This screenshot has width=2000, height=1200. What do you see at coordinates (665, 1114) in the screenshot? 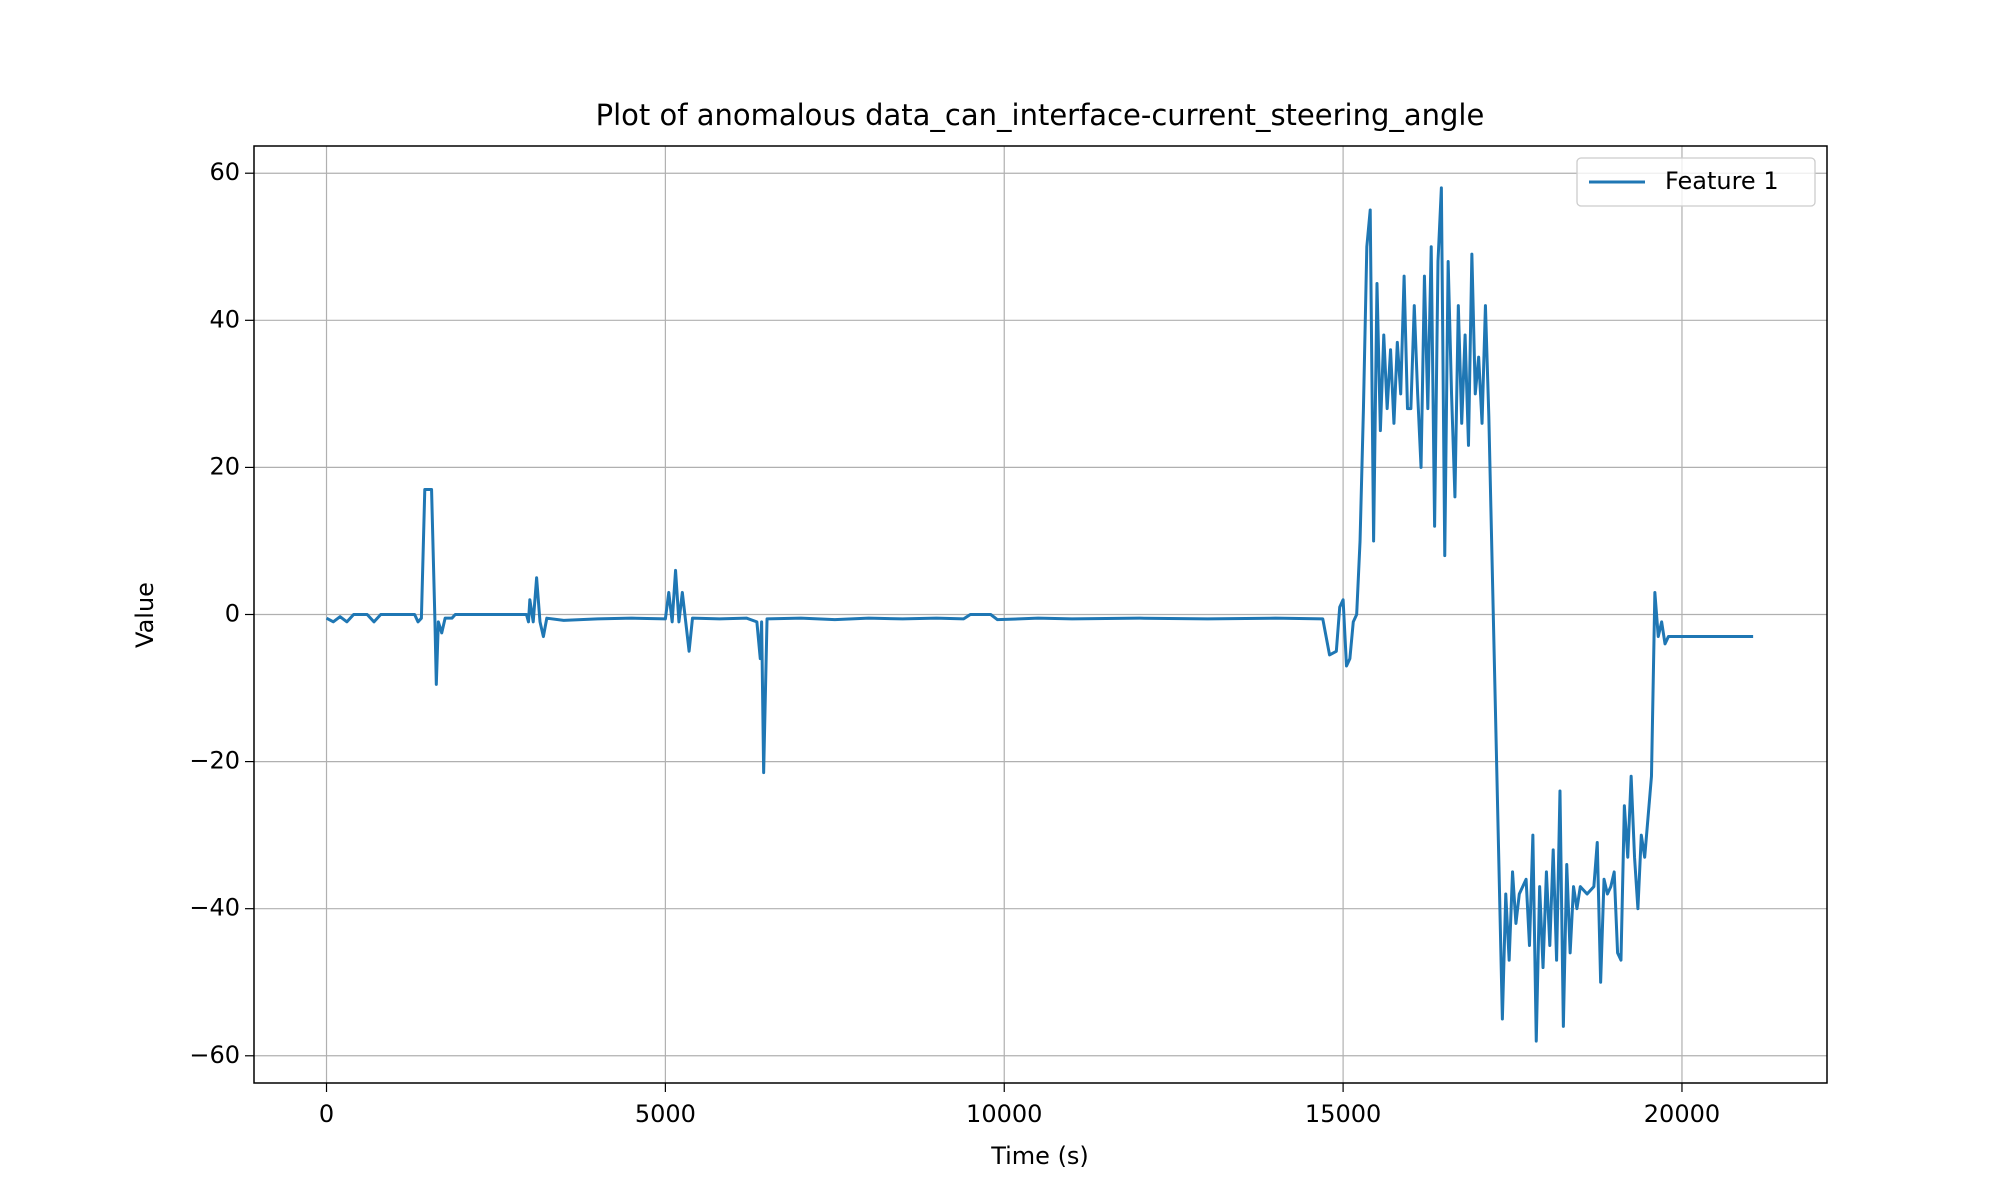
I see `x-tick-label: 5000` at bounding box center [665, 1114].